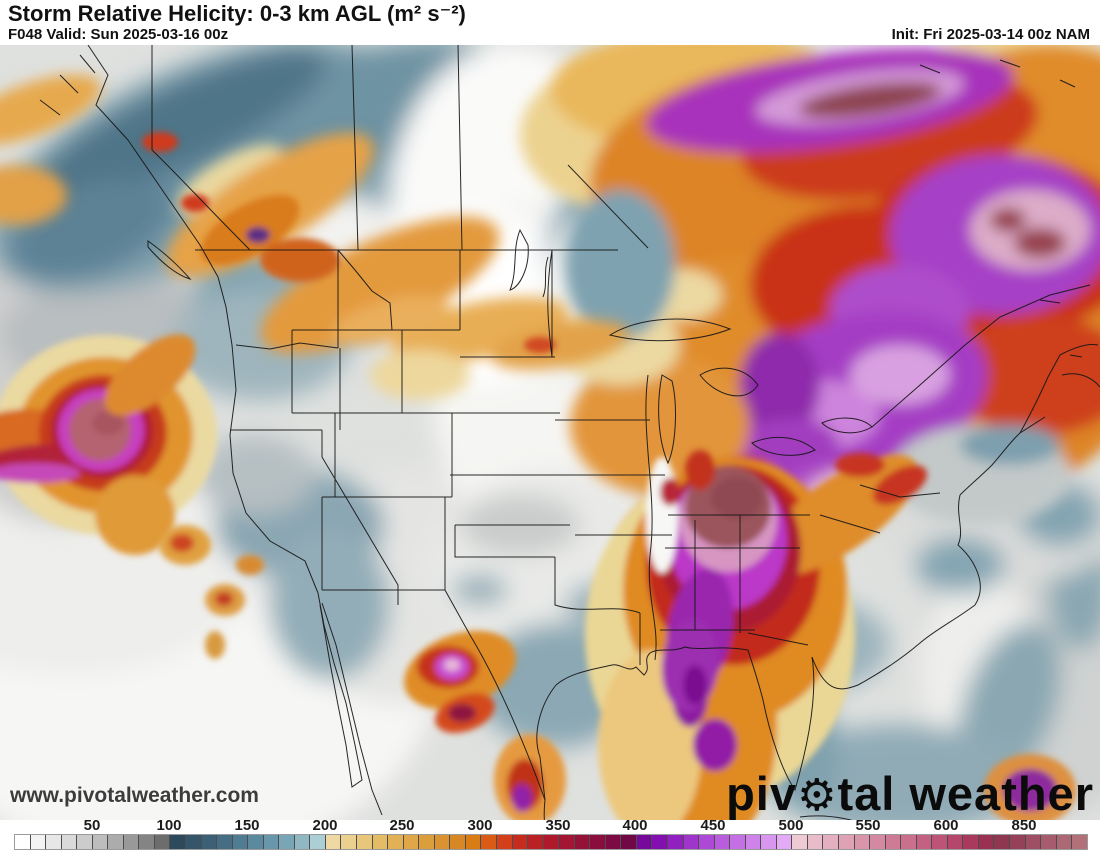 This screenshot has width=1100, height=850. I want to click on colorbar-tick-label: 450, so click(713, 825).